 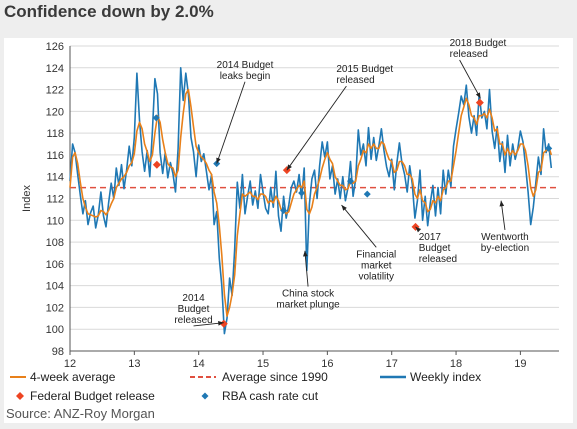 I want to click on annotation-label: by-election, so click(x=505, y=248).